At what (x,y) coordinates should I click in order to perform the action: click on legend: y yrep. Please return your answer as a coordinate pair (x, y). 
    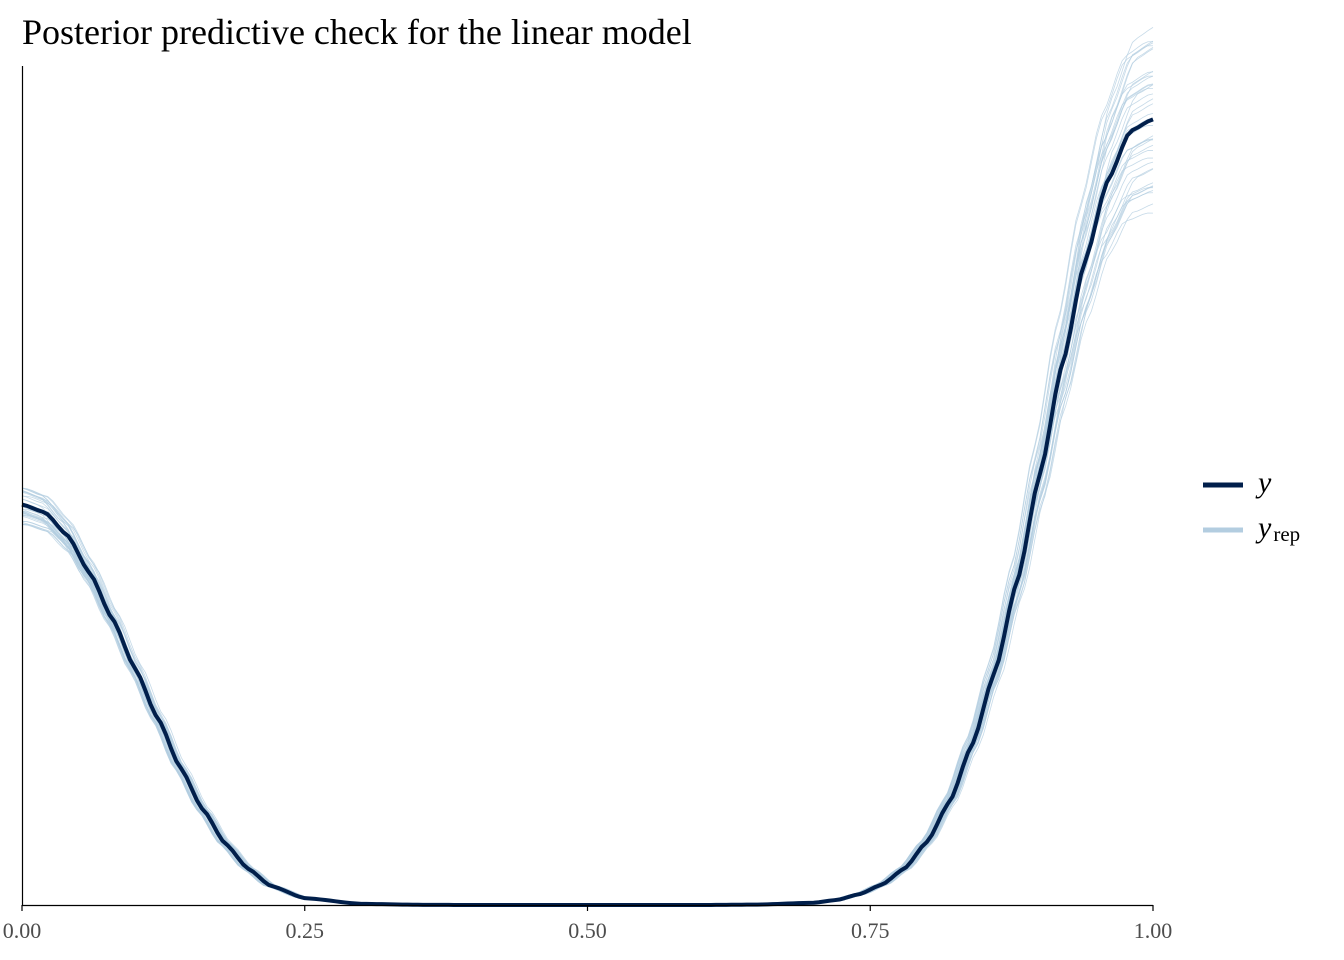
    Looking at the image, I should click on (1251, 506).